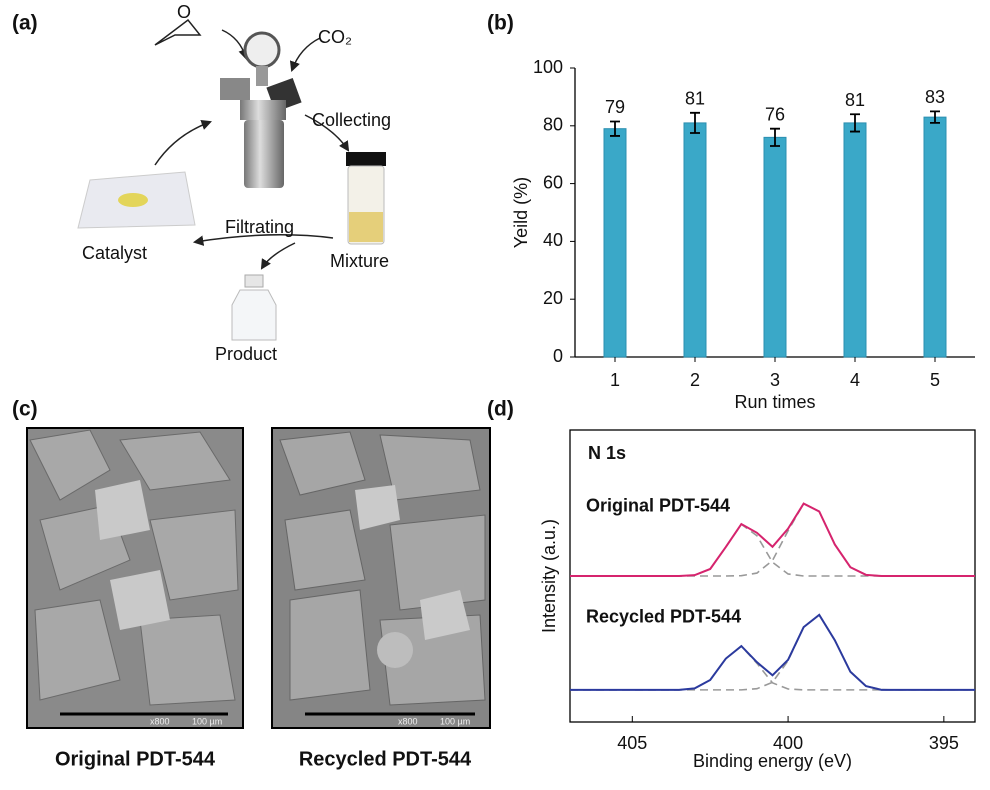 This screenshot has height=790, width=990. What do you see at coordinates (500, 23) in the screenshot?
I see `panel-label: (b)` at bounding box center [500, 23].